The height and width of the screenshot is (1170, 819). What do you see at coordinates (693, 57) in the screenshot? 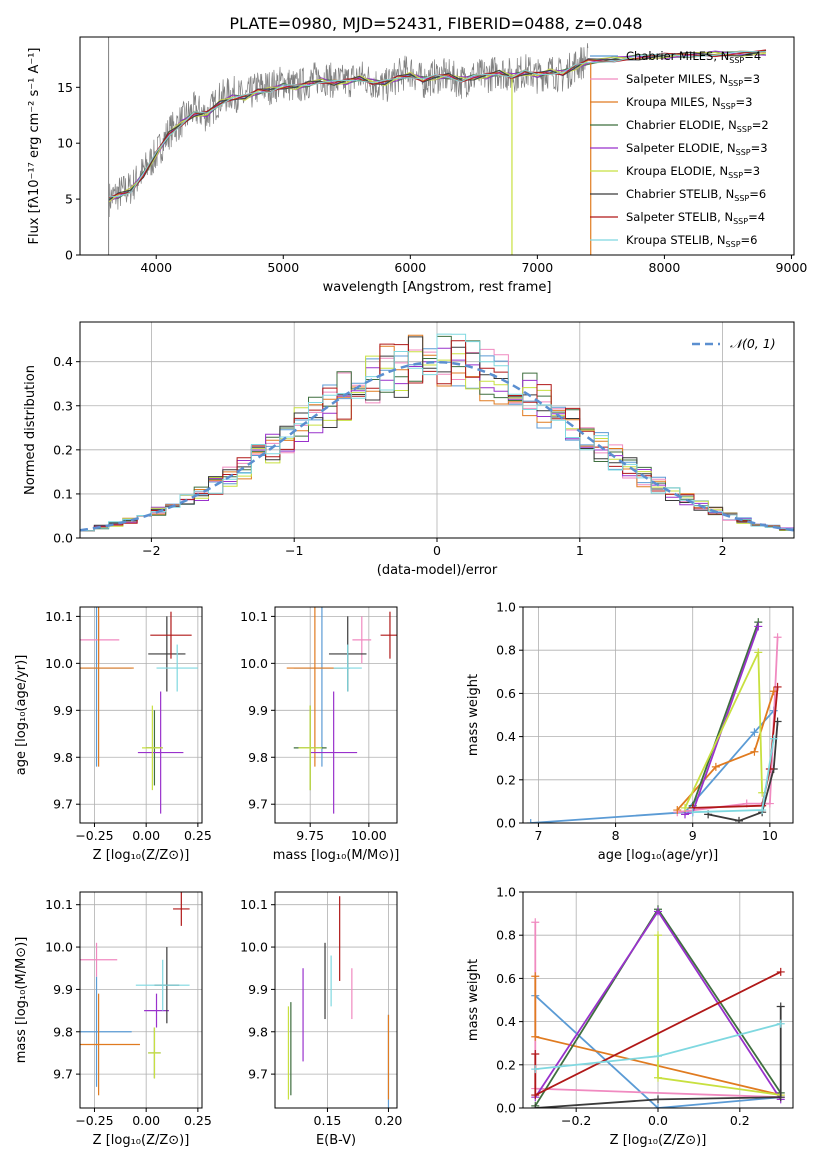
I see `legend-entry: Chabrier MILES, NSSP=4` at bounding box center [693, 57].